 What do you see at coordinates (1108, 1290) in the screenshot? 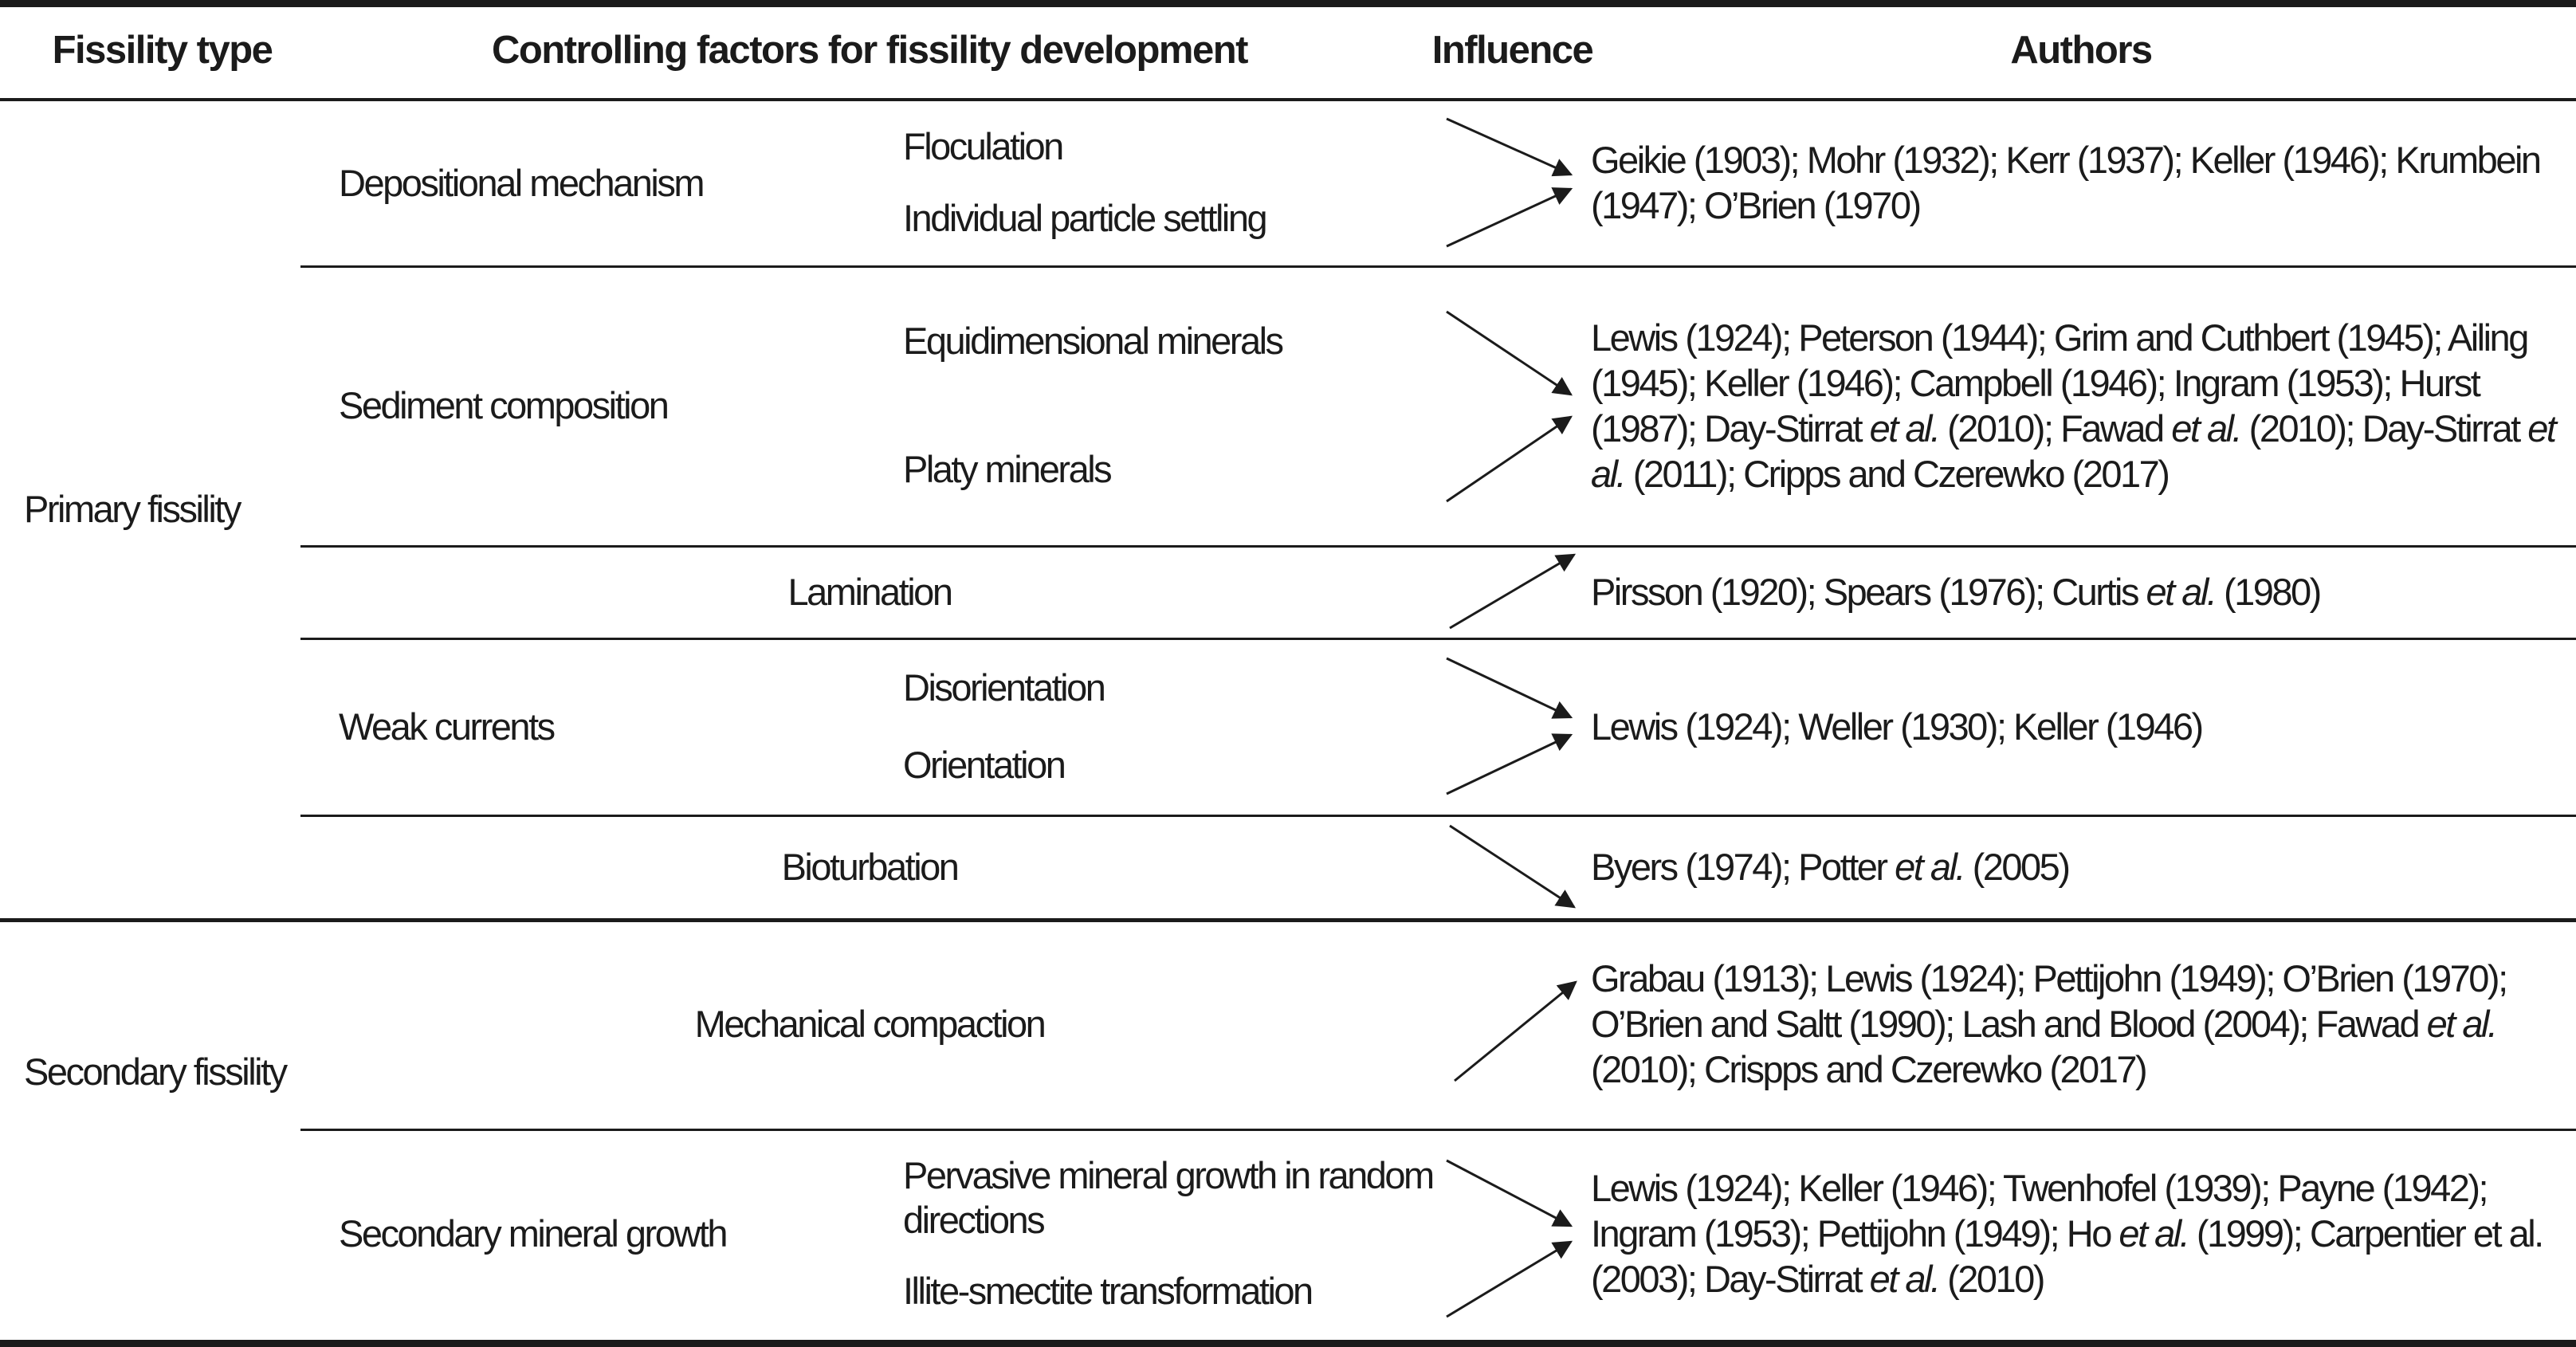
I see `factor-item: Illite-smectite transformation` at bounding box center [1108, 1290].